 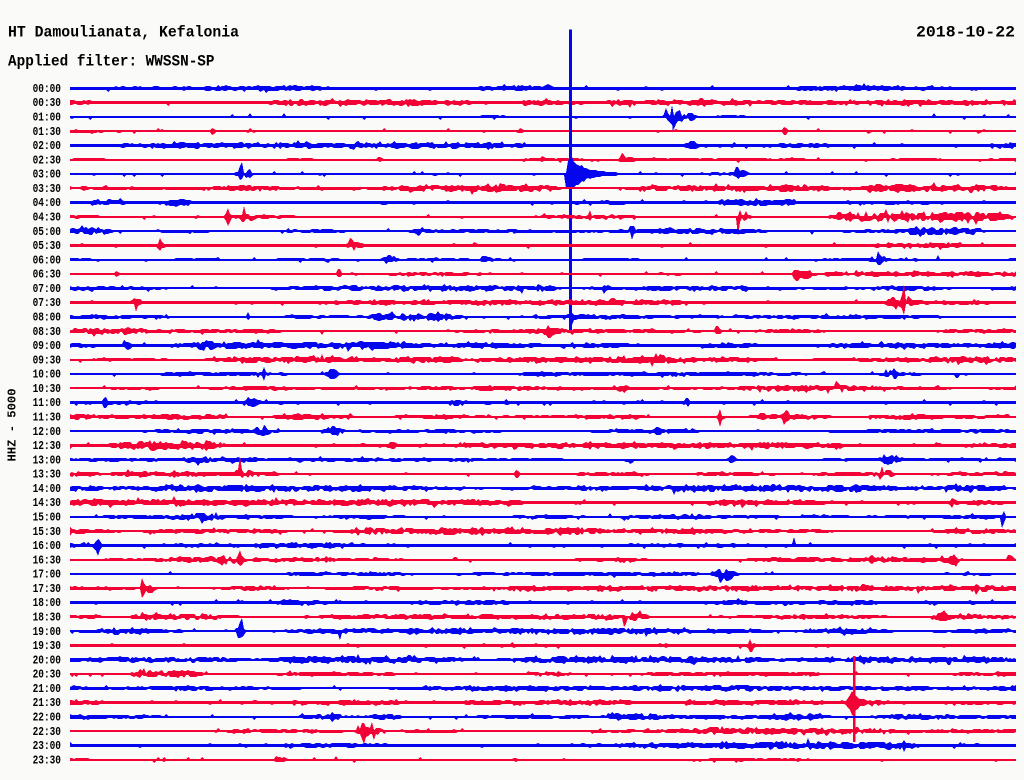 What do you see at coordinates (965, 33) in the screenshot?
I see `svg-text: 2018-10-22` at bounding box center [965, 33].